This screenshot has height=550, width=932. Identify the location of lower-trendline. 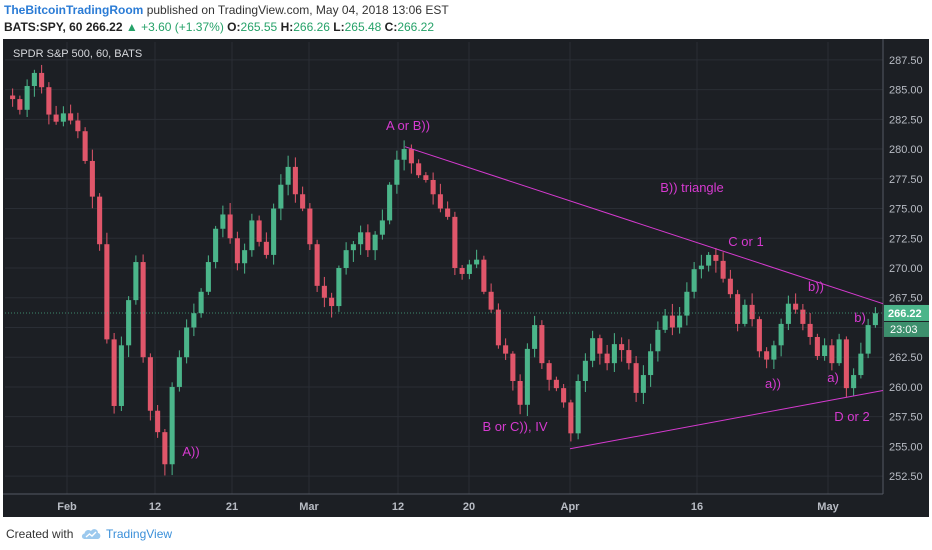
(726, 420).